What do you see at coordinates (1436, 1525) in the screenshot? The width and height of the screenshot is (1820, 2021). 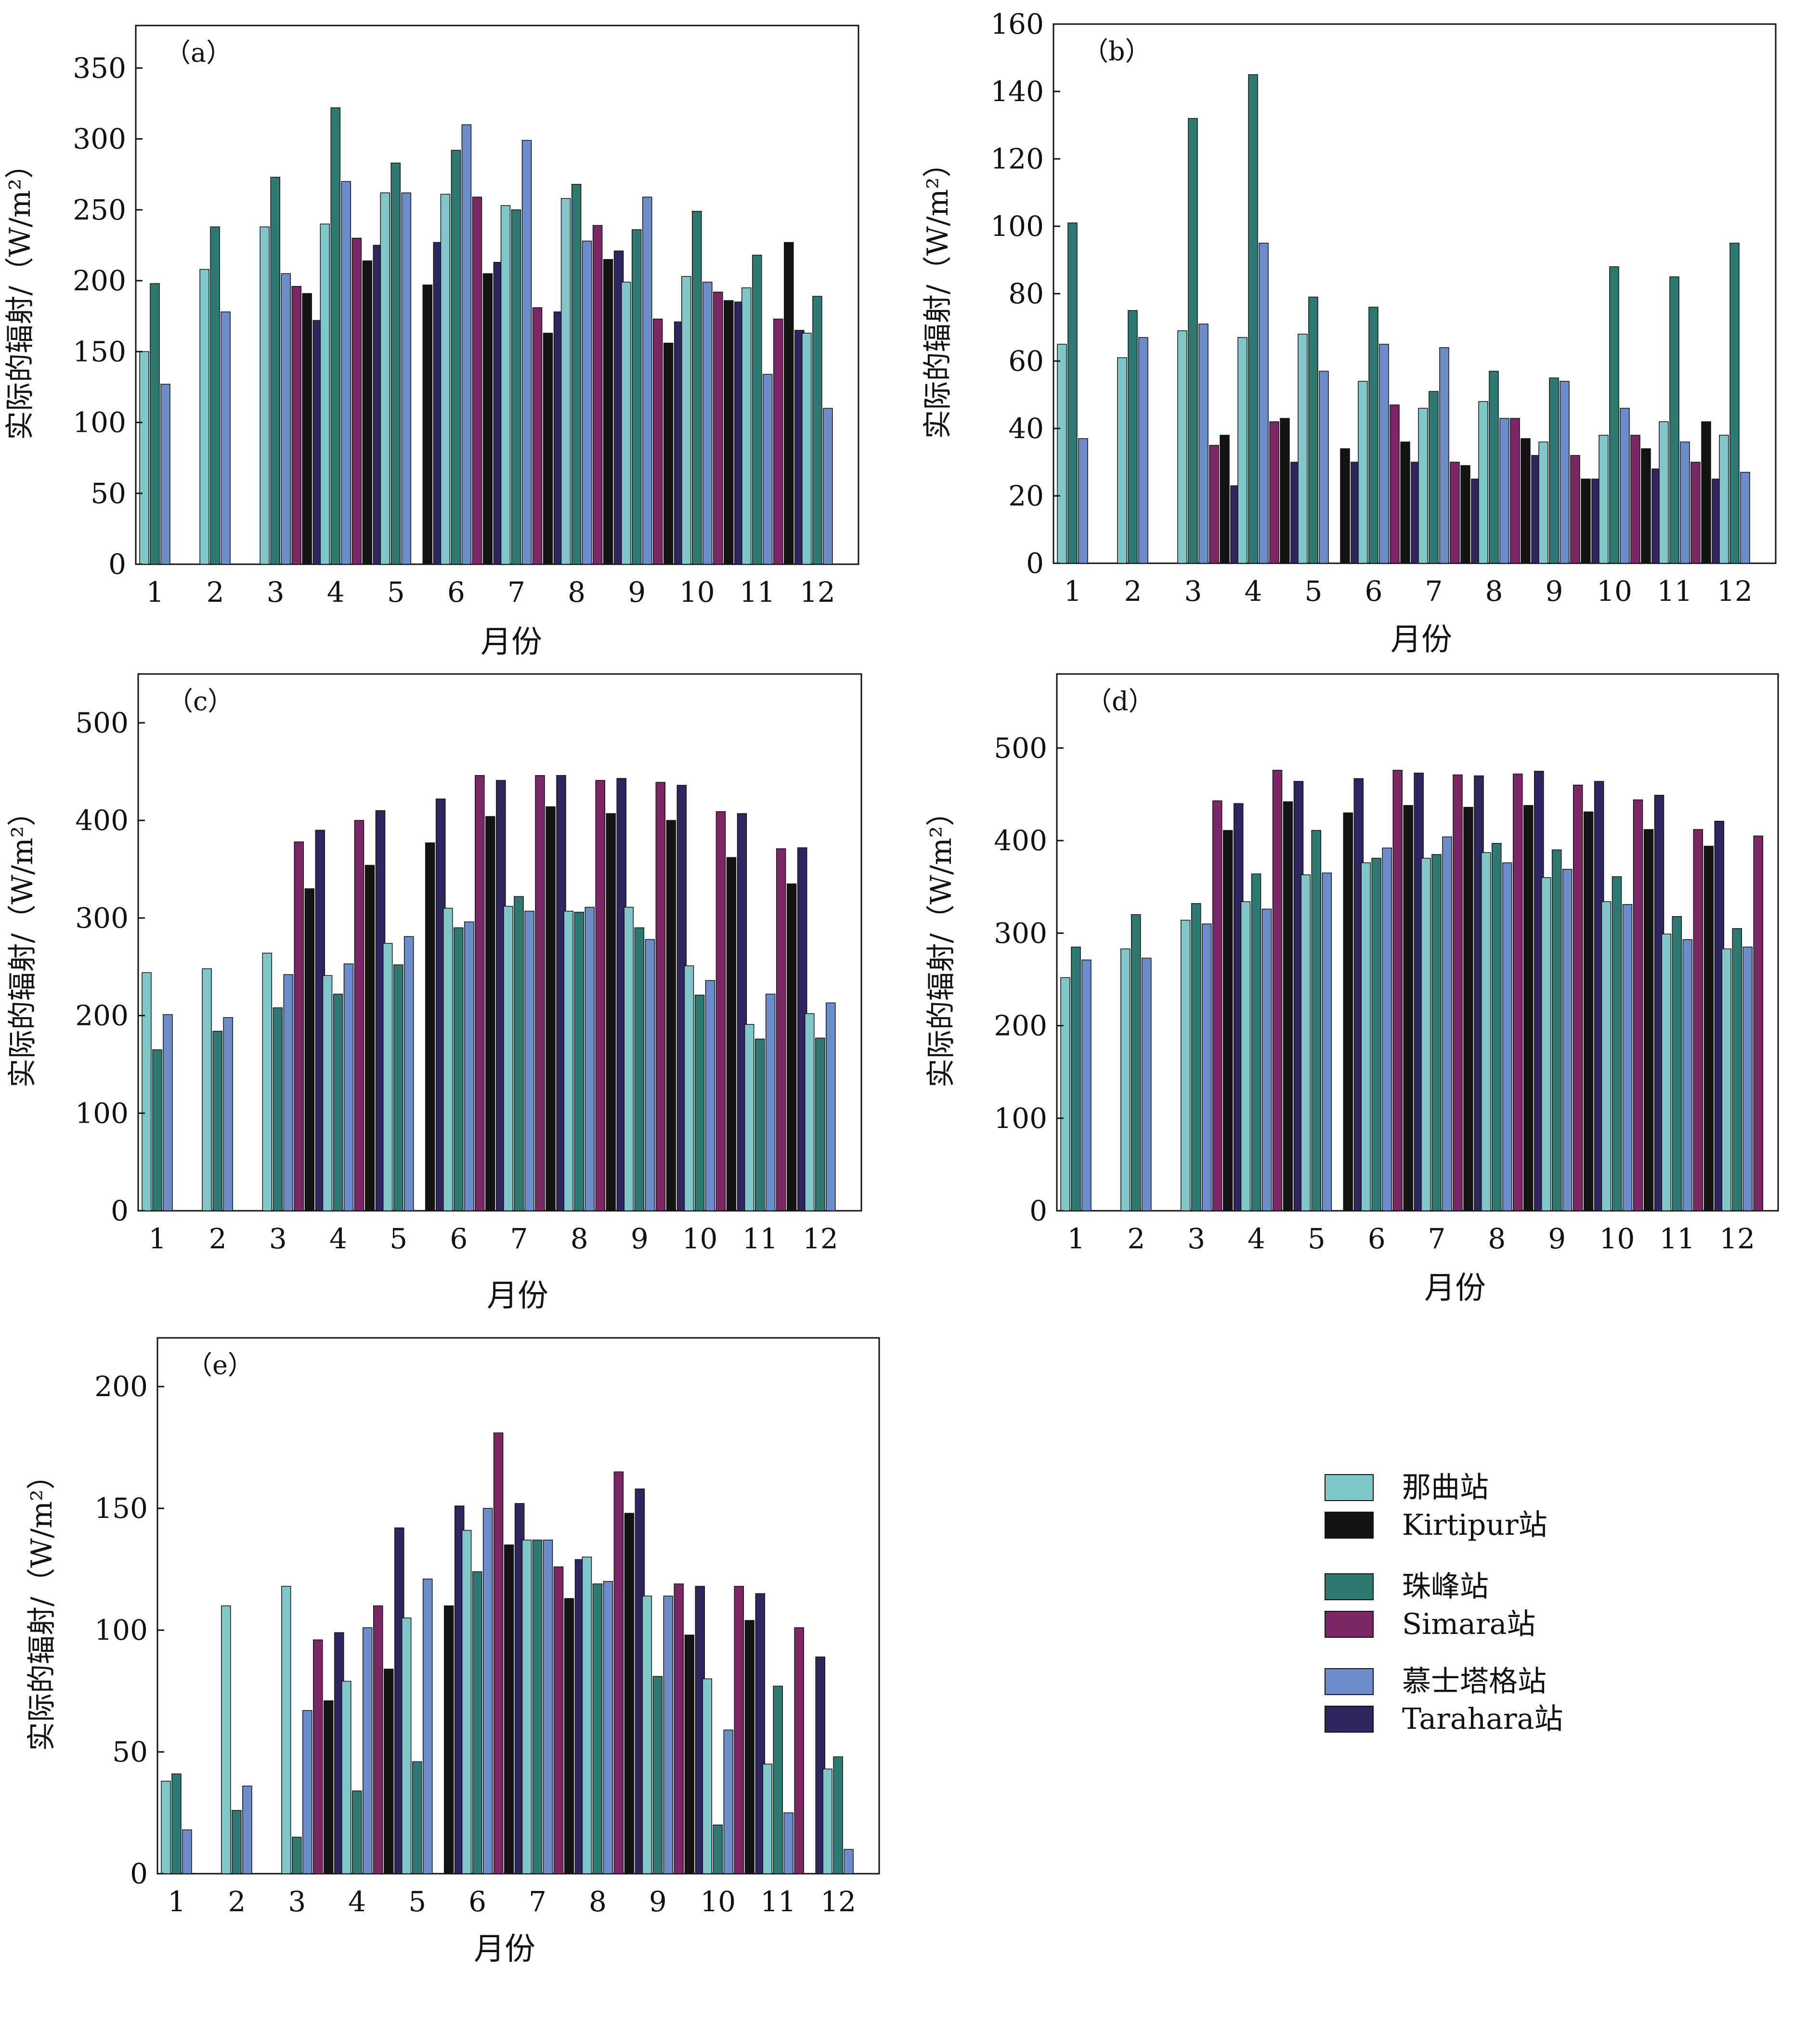 I see `legend-item: Kirtipur站` at bounding box center [1436, 1525].